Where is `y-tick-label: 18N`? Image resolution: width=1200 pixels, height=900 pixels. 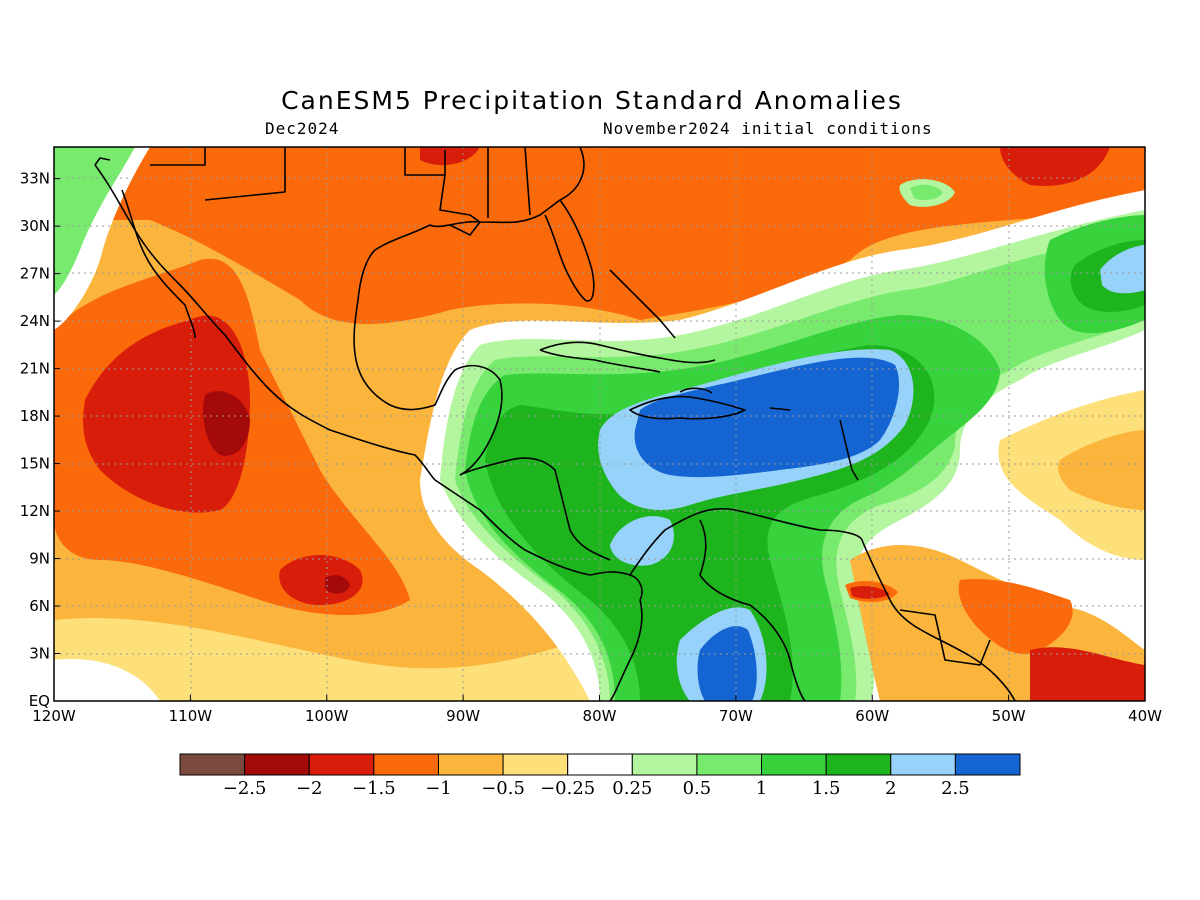 y-tick-label: 18N is located at coordinates (35, 416).